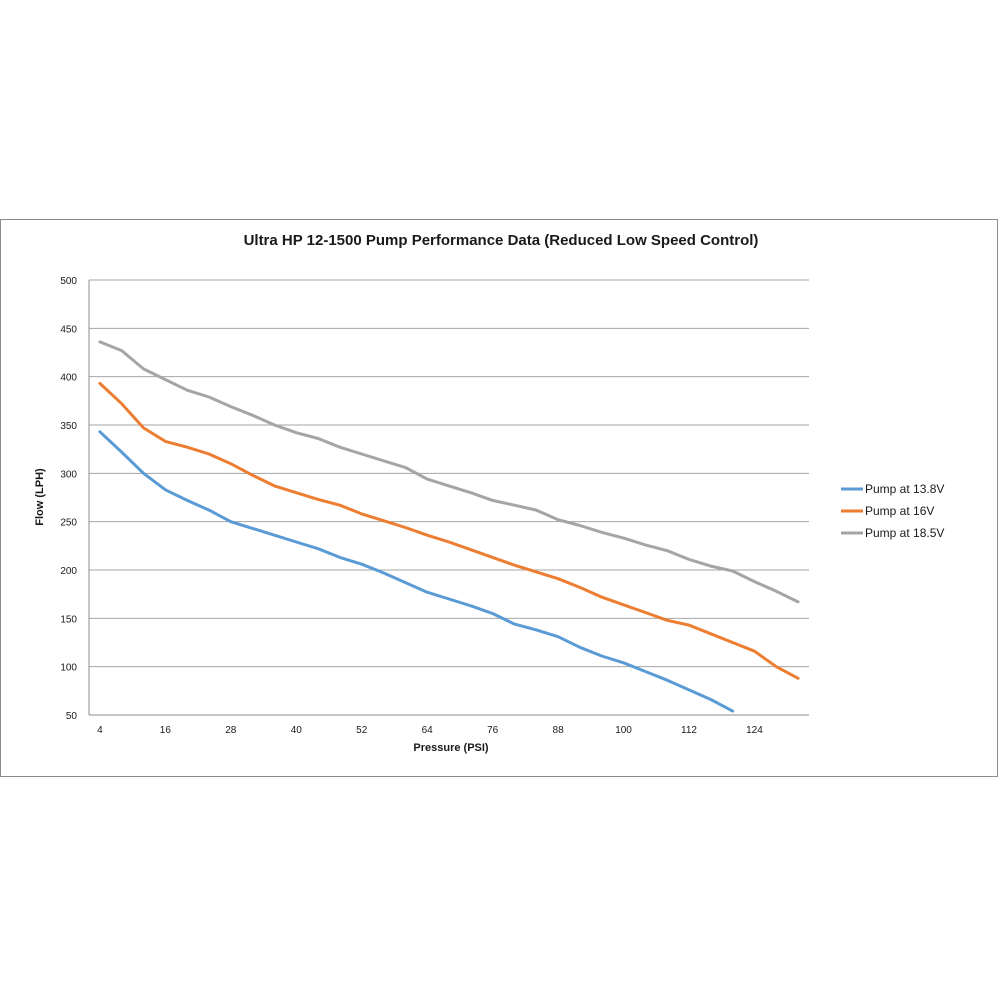 This screenshot has height=1000, width=1000. Describe the element at coordinates (689, 730) in the screenshot. I see `x-tick-label: 112` at that location.